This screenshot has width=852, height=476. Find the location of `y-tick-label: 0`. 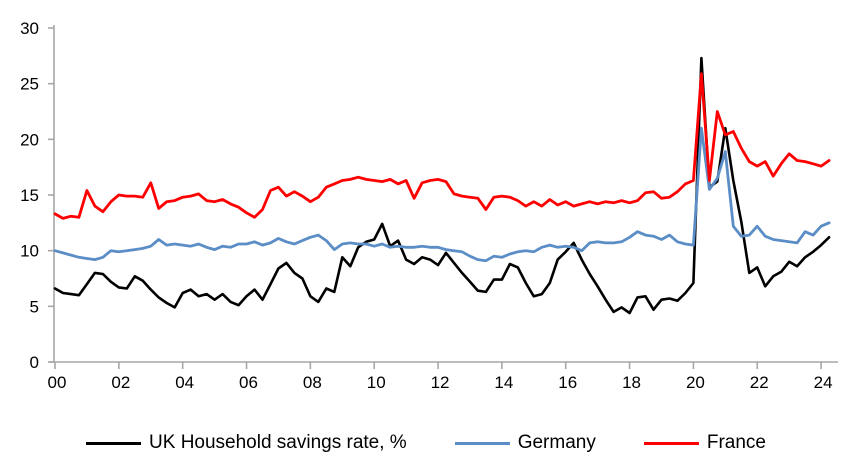

y-tick-label: 0 is located at coordinates (34, 362).